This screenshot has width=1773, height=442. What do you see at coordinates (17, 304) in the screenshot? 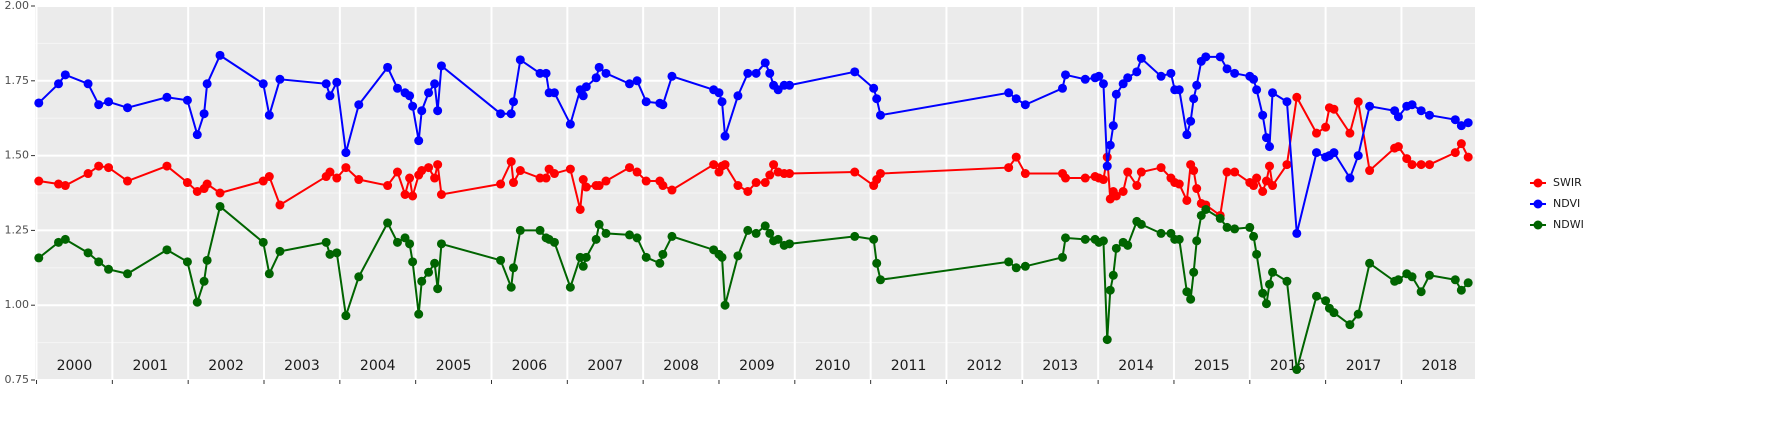
I see `y-tick-label: 1.00` at bounding box center [17, 304].